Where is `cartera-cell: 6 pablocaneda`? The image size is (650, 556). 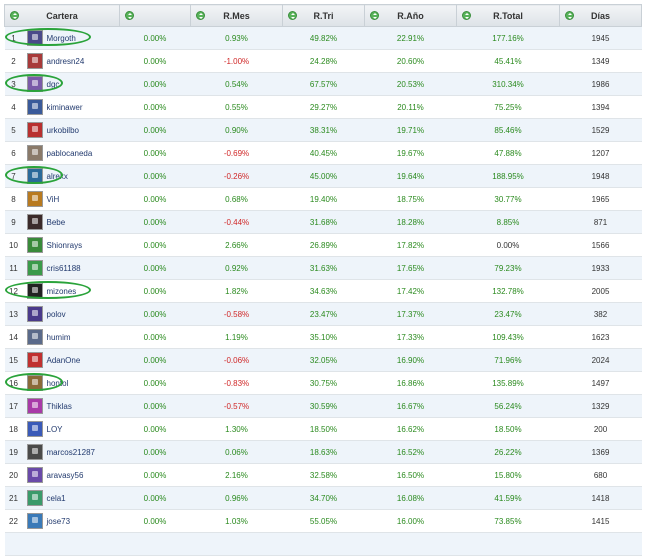
cartera-cell: 6 pablocaneda is located at coordinates (62, 153).